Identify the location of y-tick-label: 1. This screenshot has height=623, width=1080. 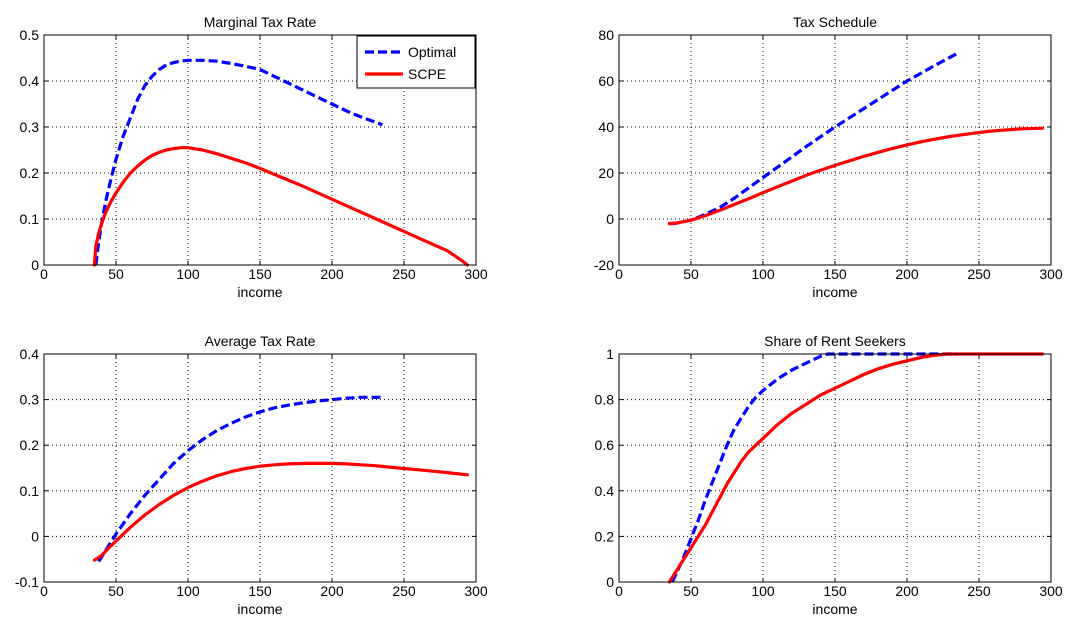
(610, 354).